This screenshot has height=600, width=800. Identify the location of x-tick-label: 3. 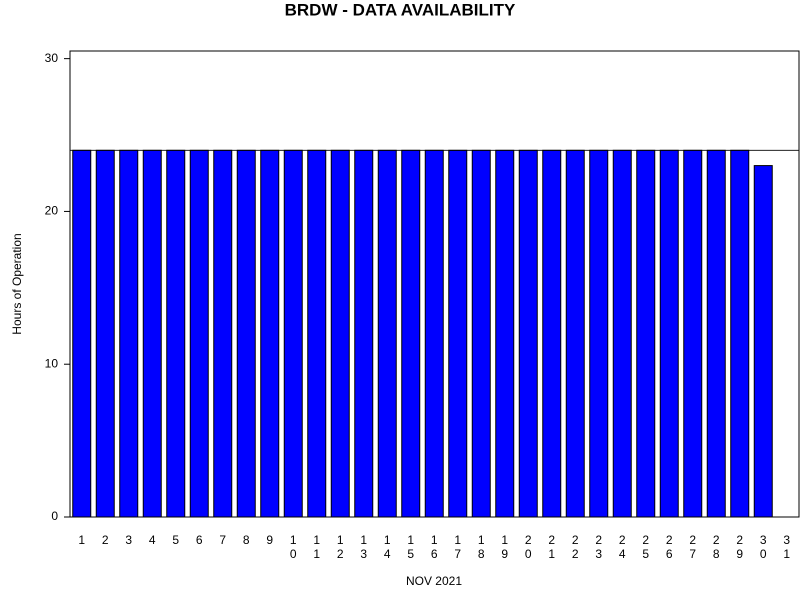
(128, 540).